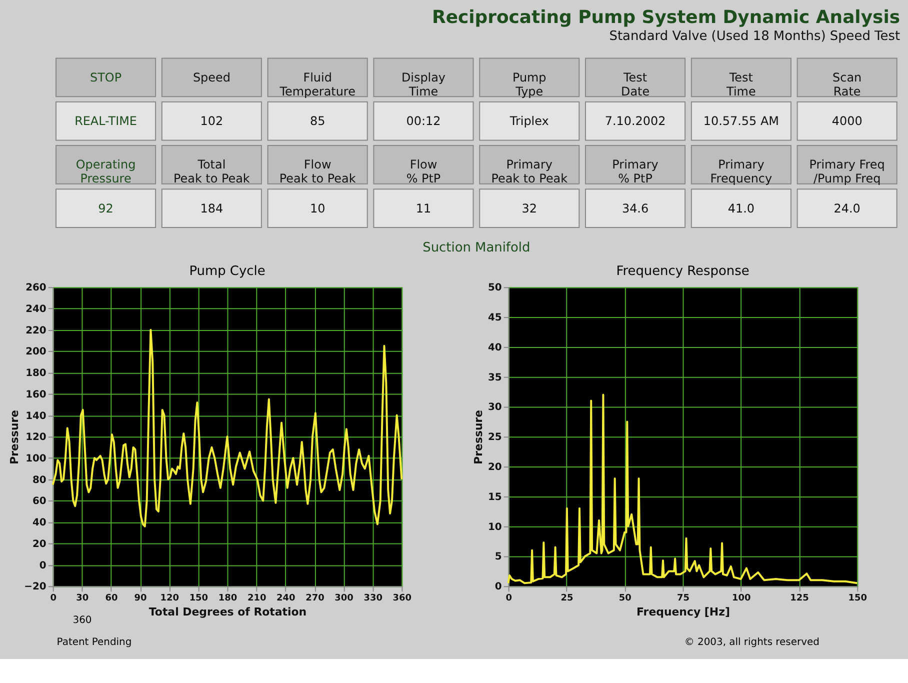 The image size is (908, 683). What do you see at coordinates (140, 599) in the screenshot?
I see `x-tick-label: 90` at bounding box center [140, 599].